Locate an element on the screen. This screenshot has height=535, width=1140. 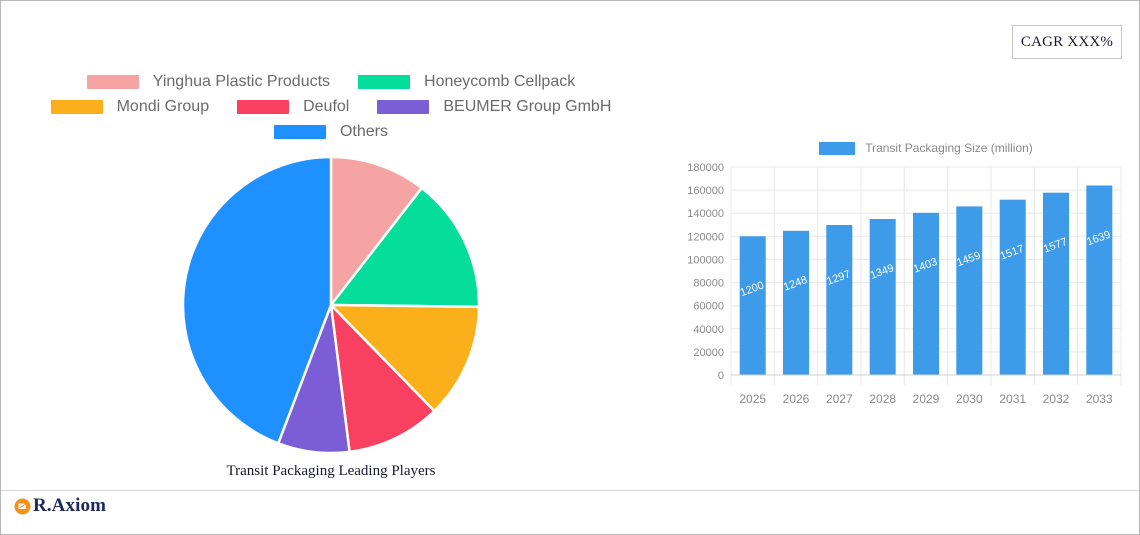
y-axis-tick-label: 100000 is located at coordinates (705, 260).